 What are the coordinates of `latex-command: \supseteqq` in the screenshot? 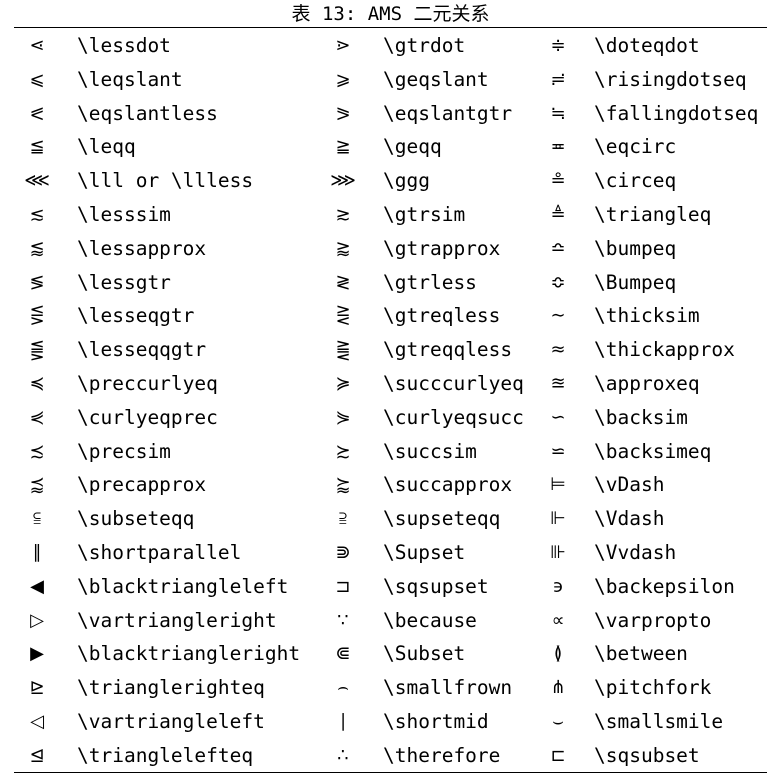 It's located at (442, 519).